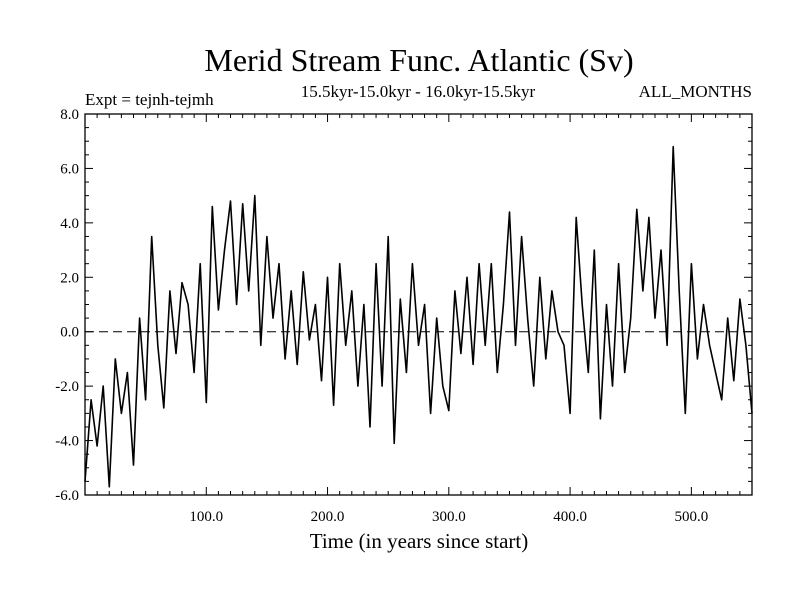 The width and height of the screenshot is (800, 600). What do you see at coordinates (449, 517) in the screenshot?
I see `x-tick-label: 300.0` at bounding box center [449, 517].